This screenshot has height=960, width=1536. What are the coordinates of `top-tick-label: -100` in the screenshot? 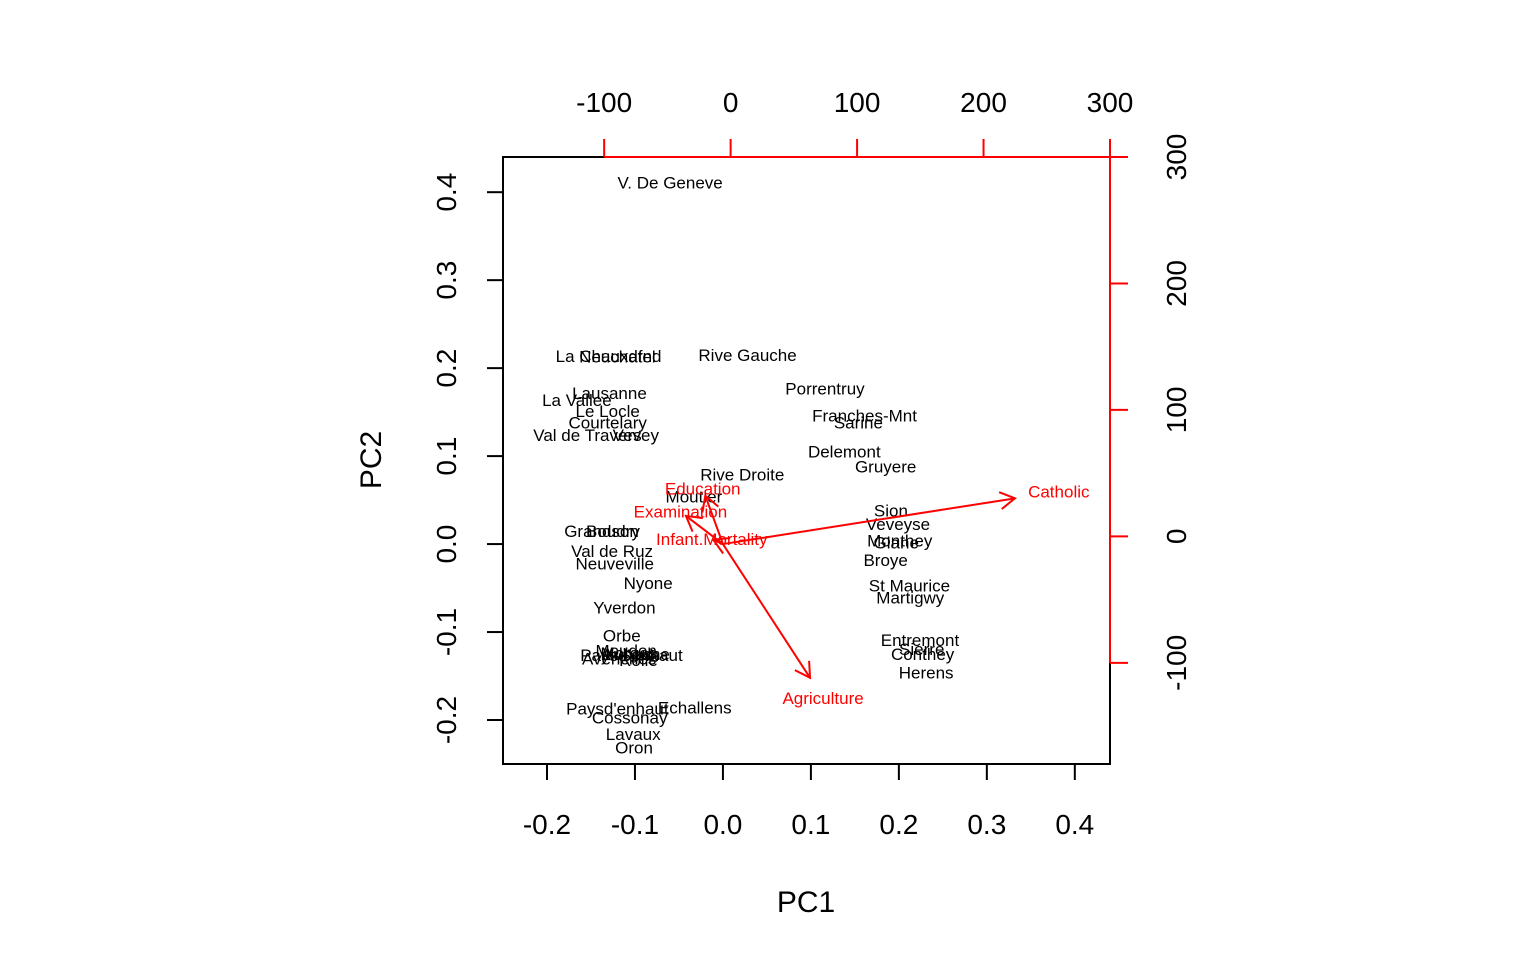 It's located at (604, 102).